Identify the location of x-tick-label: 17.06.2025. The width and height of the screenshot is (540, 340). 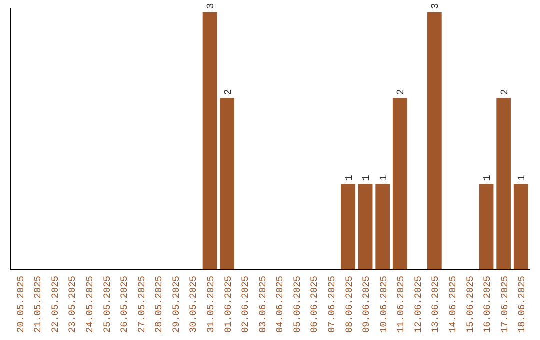
(504, 305).